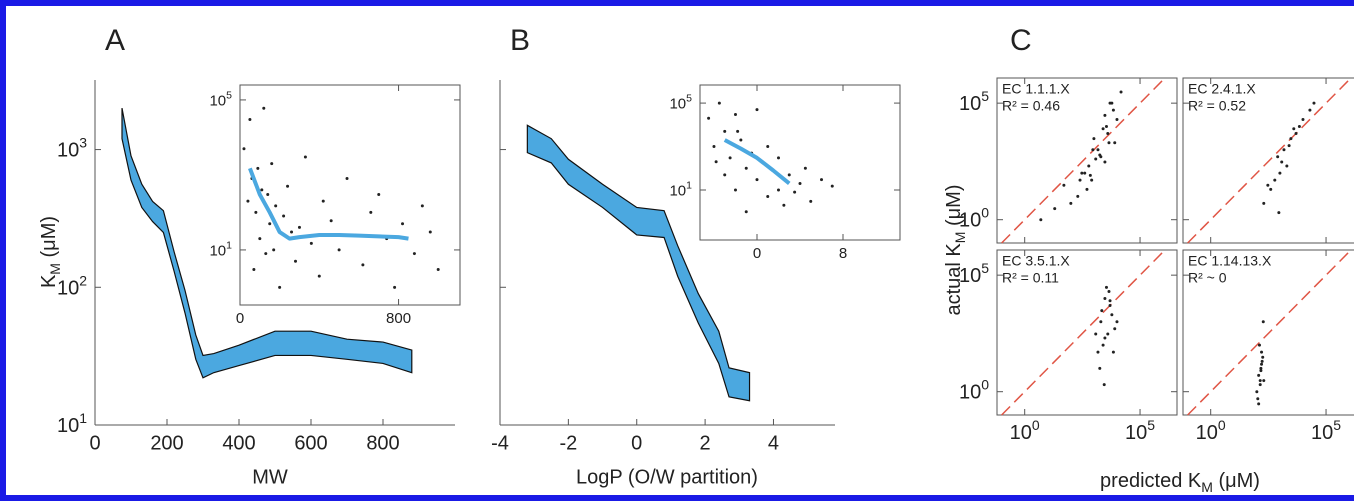  What do you see at coordinates (1217, 106) in the screenshot?
I see `r-squared: R² = 0.52` at bounding box center [1217, 106].